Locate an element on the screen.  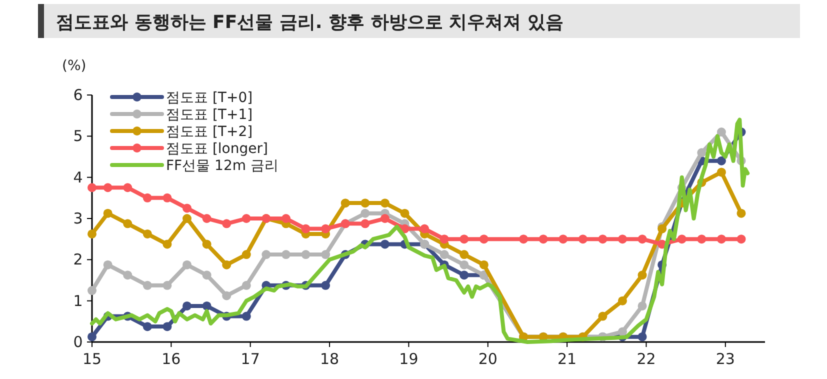
x-tick-label: 23 is located at coordinates (725, 359).